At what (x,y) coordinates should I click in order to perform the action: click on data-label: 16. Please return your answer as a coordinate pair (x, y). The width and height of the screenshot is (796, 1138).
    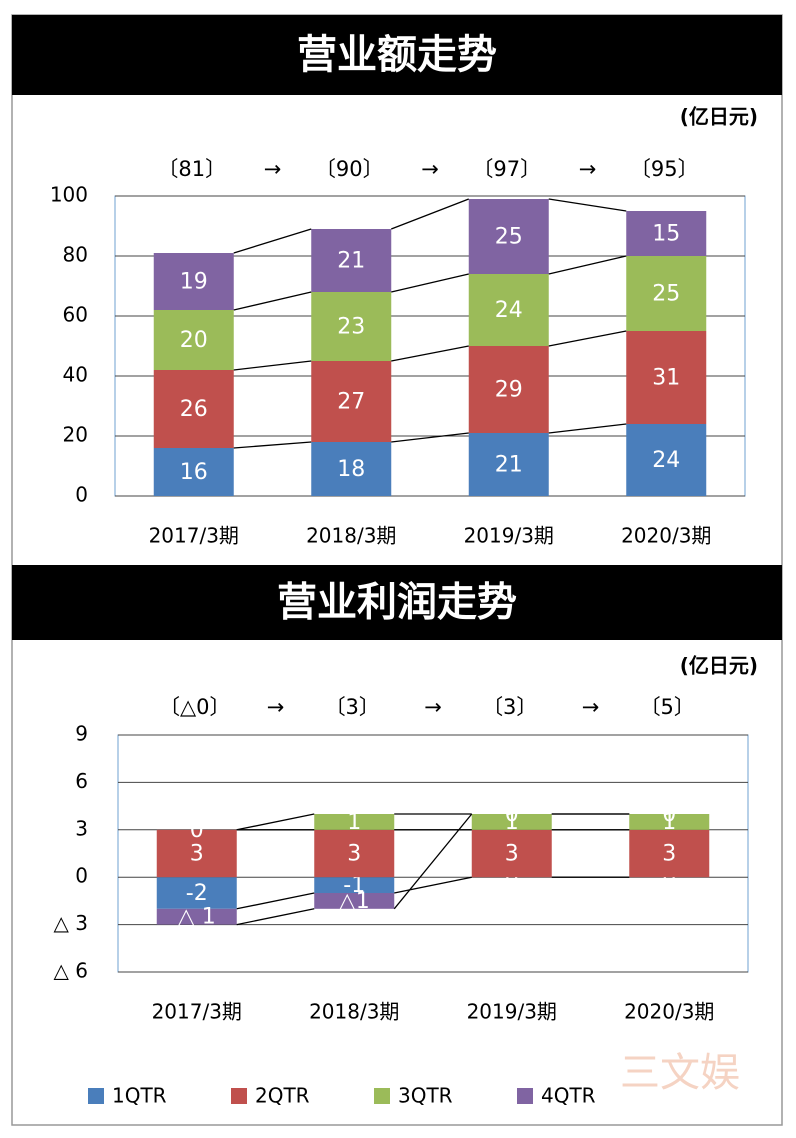
    Looking at the image, I should click on (194, 472).